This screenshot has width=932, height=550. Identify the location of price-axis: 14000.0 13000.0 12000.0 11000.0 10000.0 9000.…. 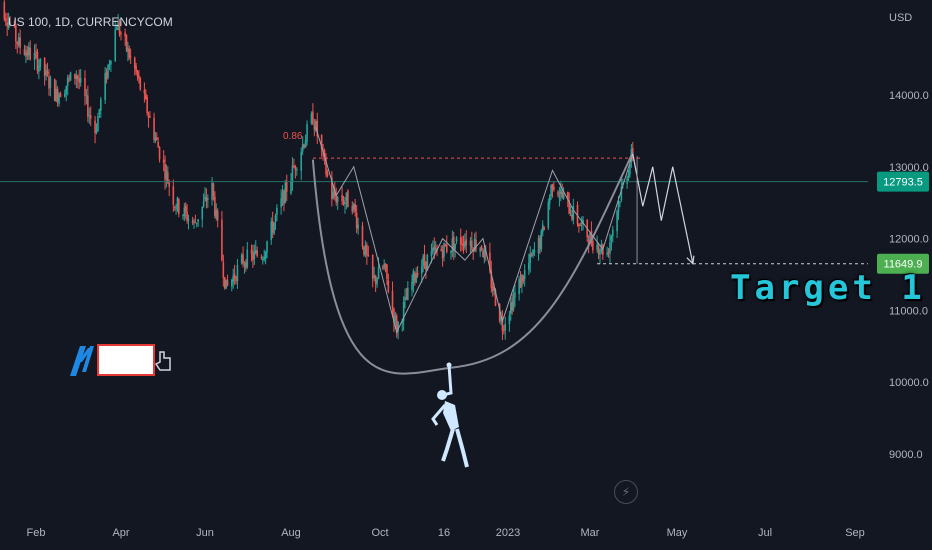
(909, 275).